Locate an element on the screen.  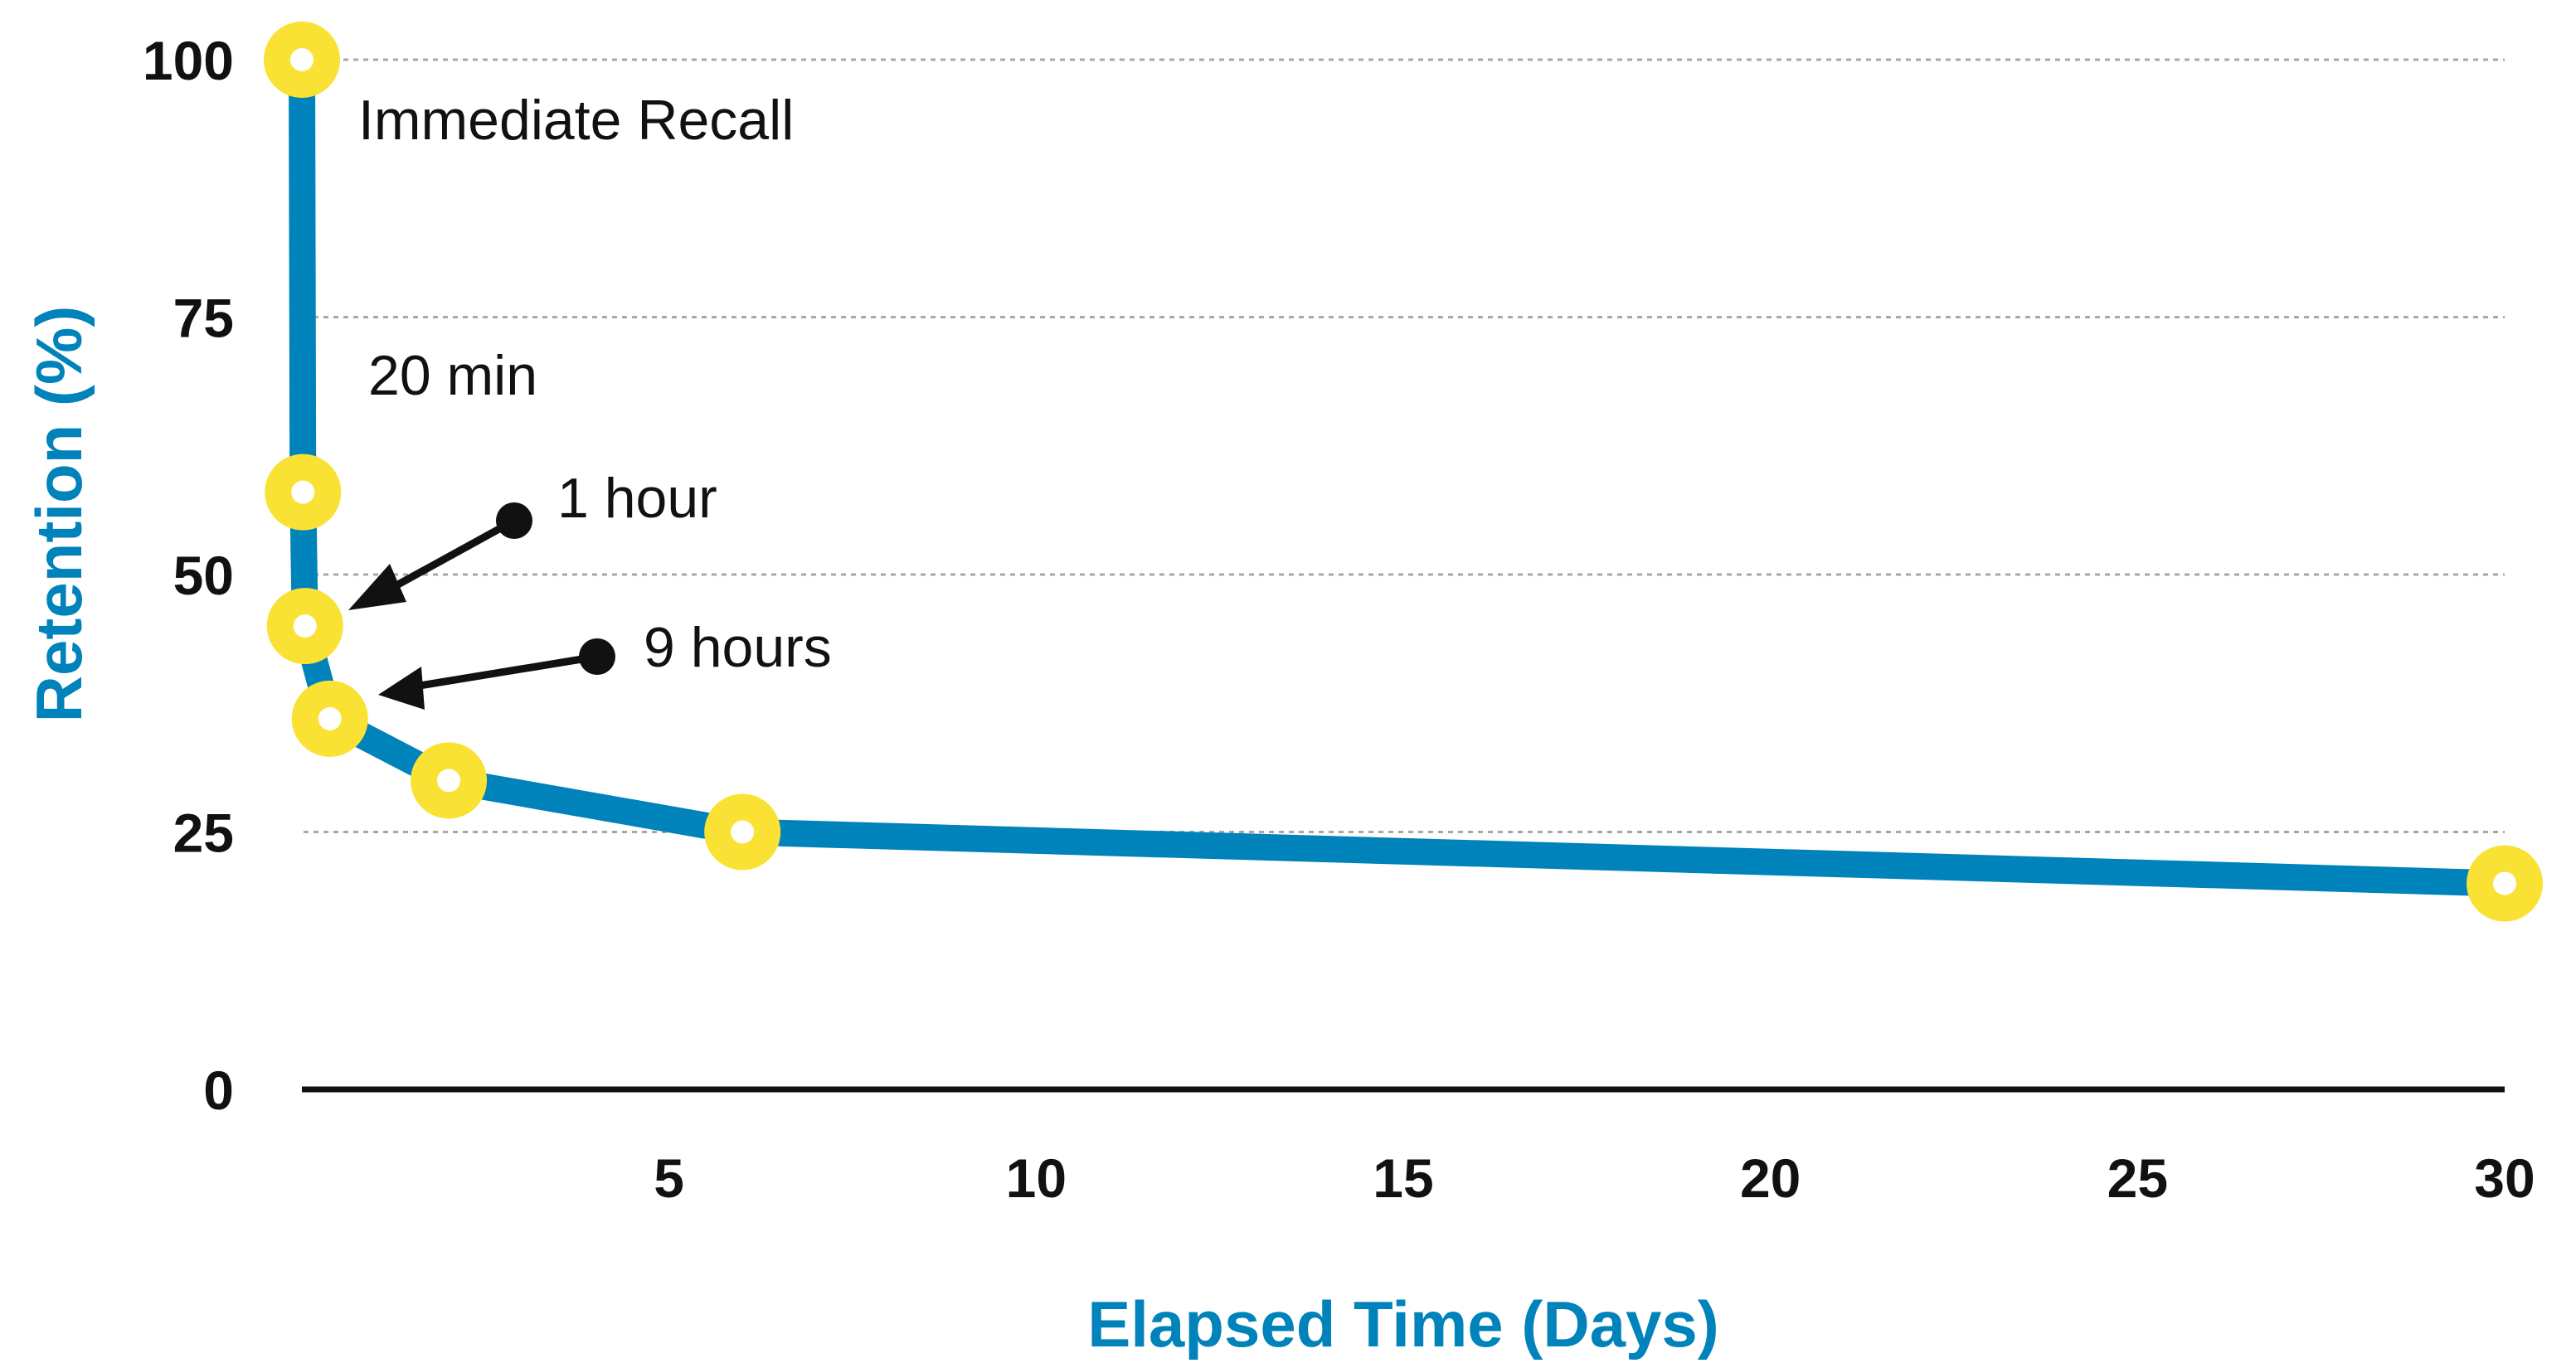
annotation-label: 1 hour is located at coordinates (637, 498).